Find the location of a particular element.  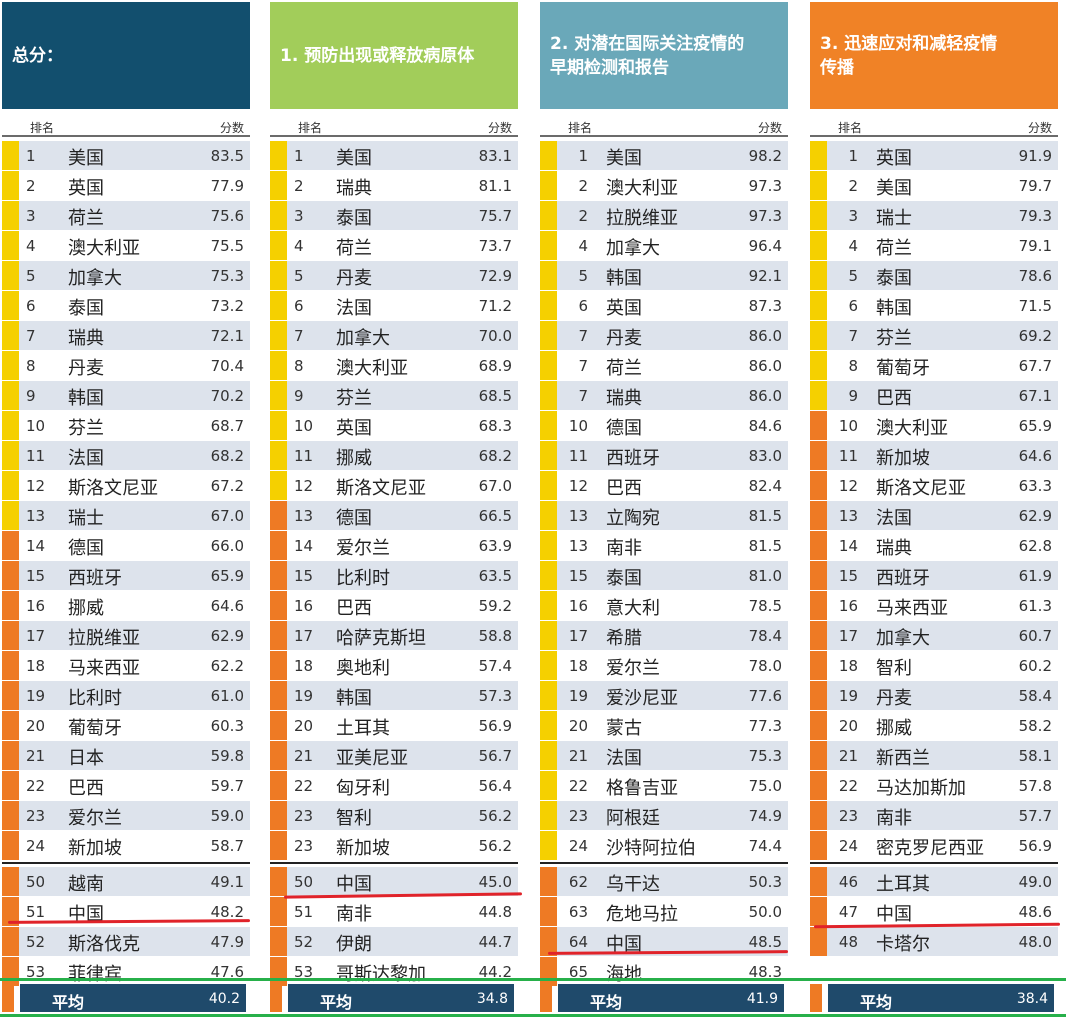

table-row: 21 新西兰 58.1 is located at coordinates (934, 756).